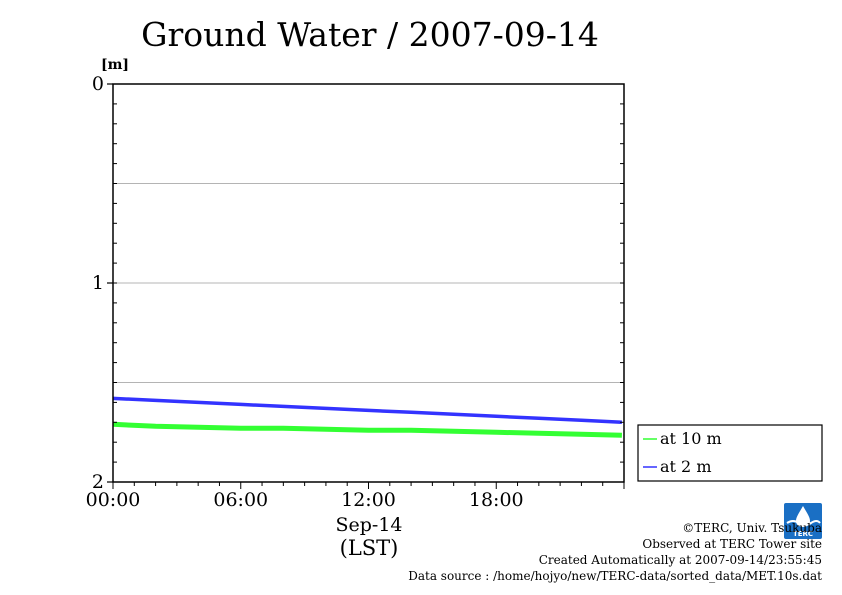  Describe the element at coordinates (98, 482) in the screenshot. I see `y-tick-label-2: 2` at that location.